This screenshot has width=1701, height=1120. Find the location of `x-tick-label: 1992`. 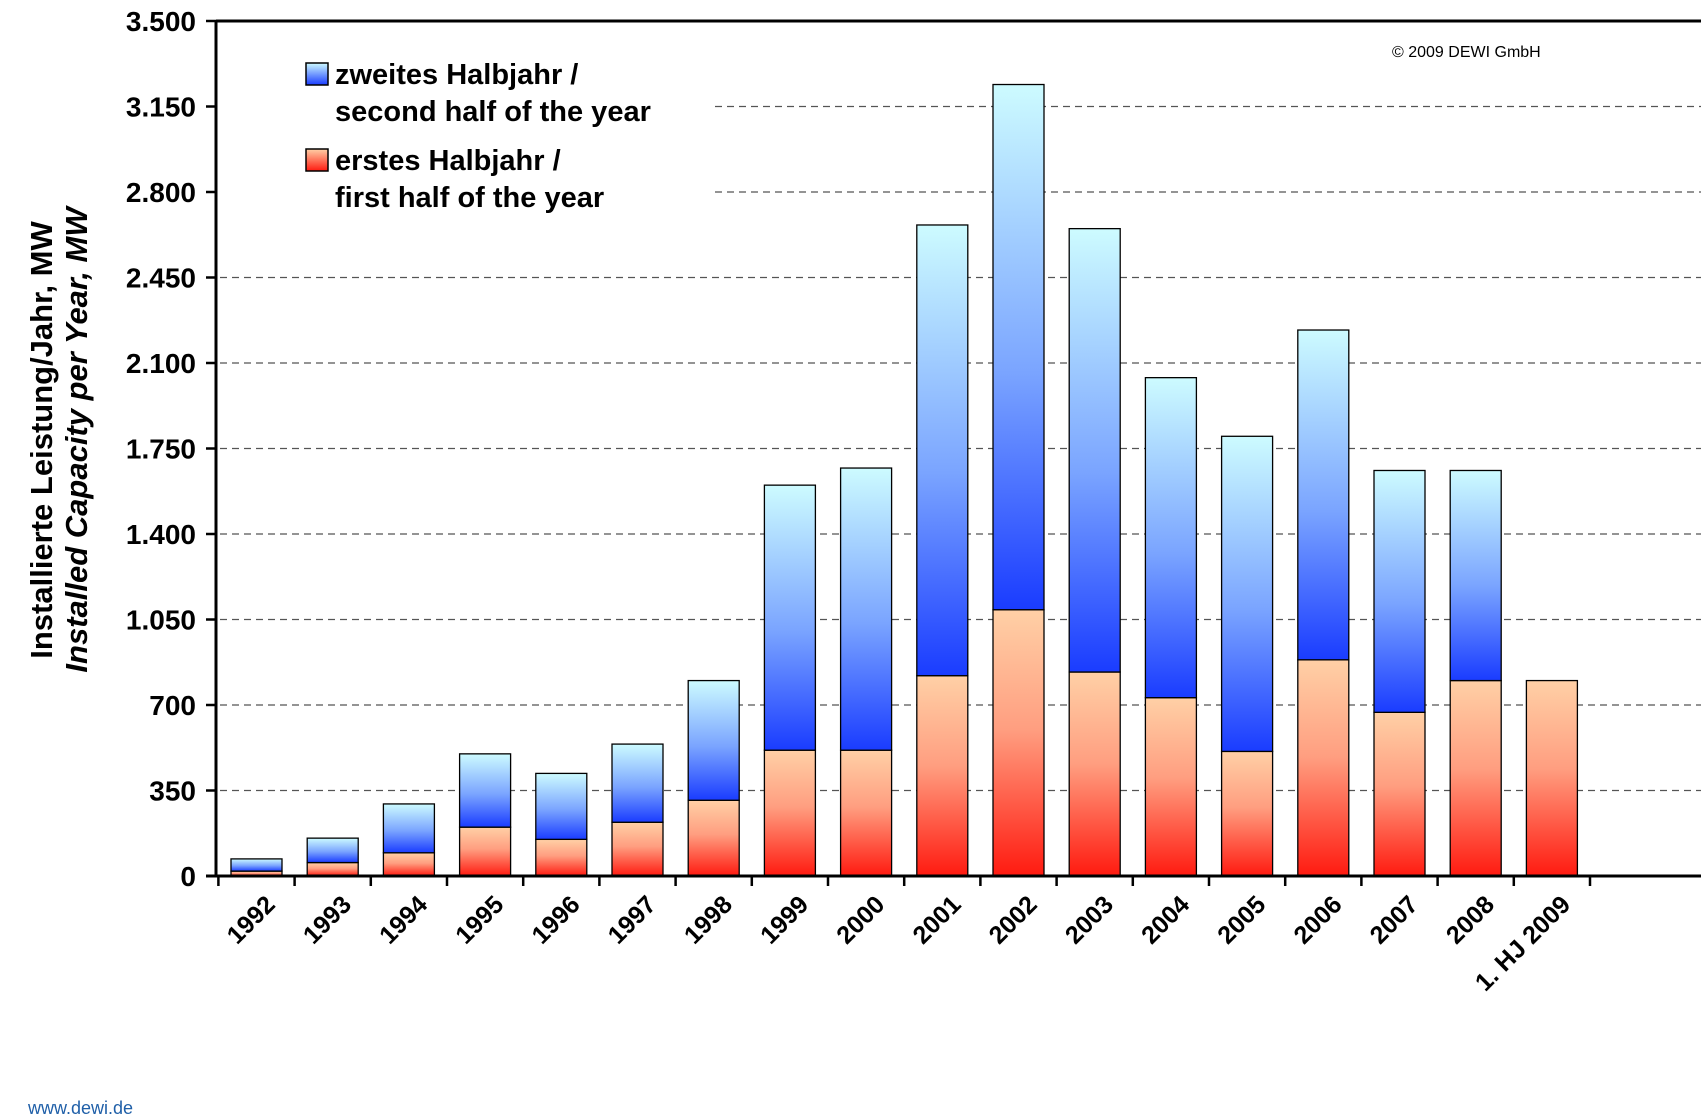

x-tick-label: 1992 is located at coordinates (251, 919).